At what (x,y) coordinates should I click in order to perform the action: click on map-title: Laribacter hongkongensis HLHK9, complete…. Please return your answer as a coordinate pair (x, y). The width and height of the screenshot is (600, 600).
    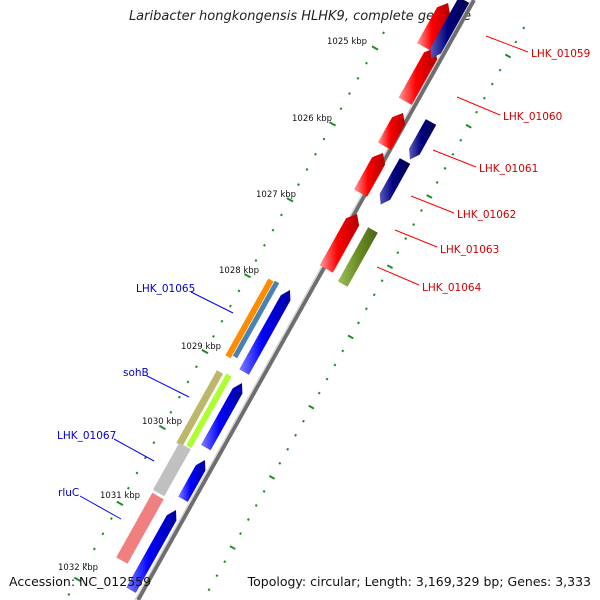
    Looking at the image, I should click on (300, 16).